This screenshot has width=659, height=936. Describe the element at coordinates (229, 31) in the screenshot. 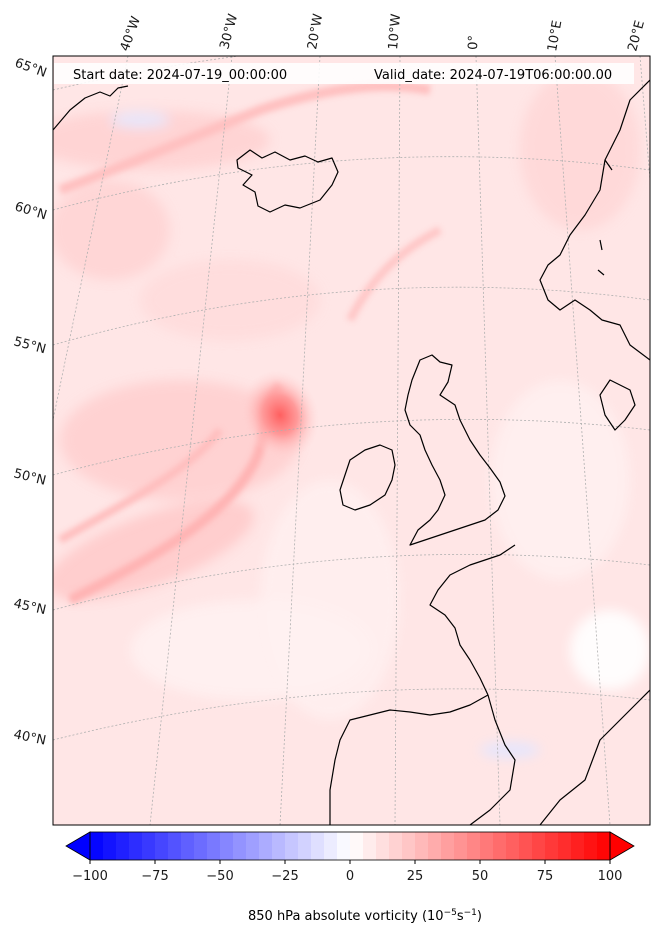

I see `lon-label-30w: 30°W` at that location.